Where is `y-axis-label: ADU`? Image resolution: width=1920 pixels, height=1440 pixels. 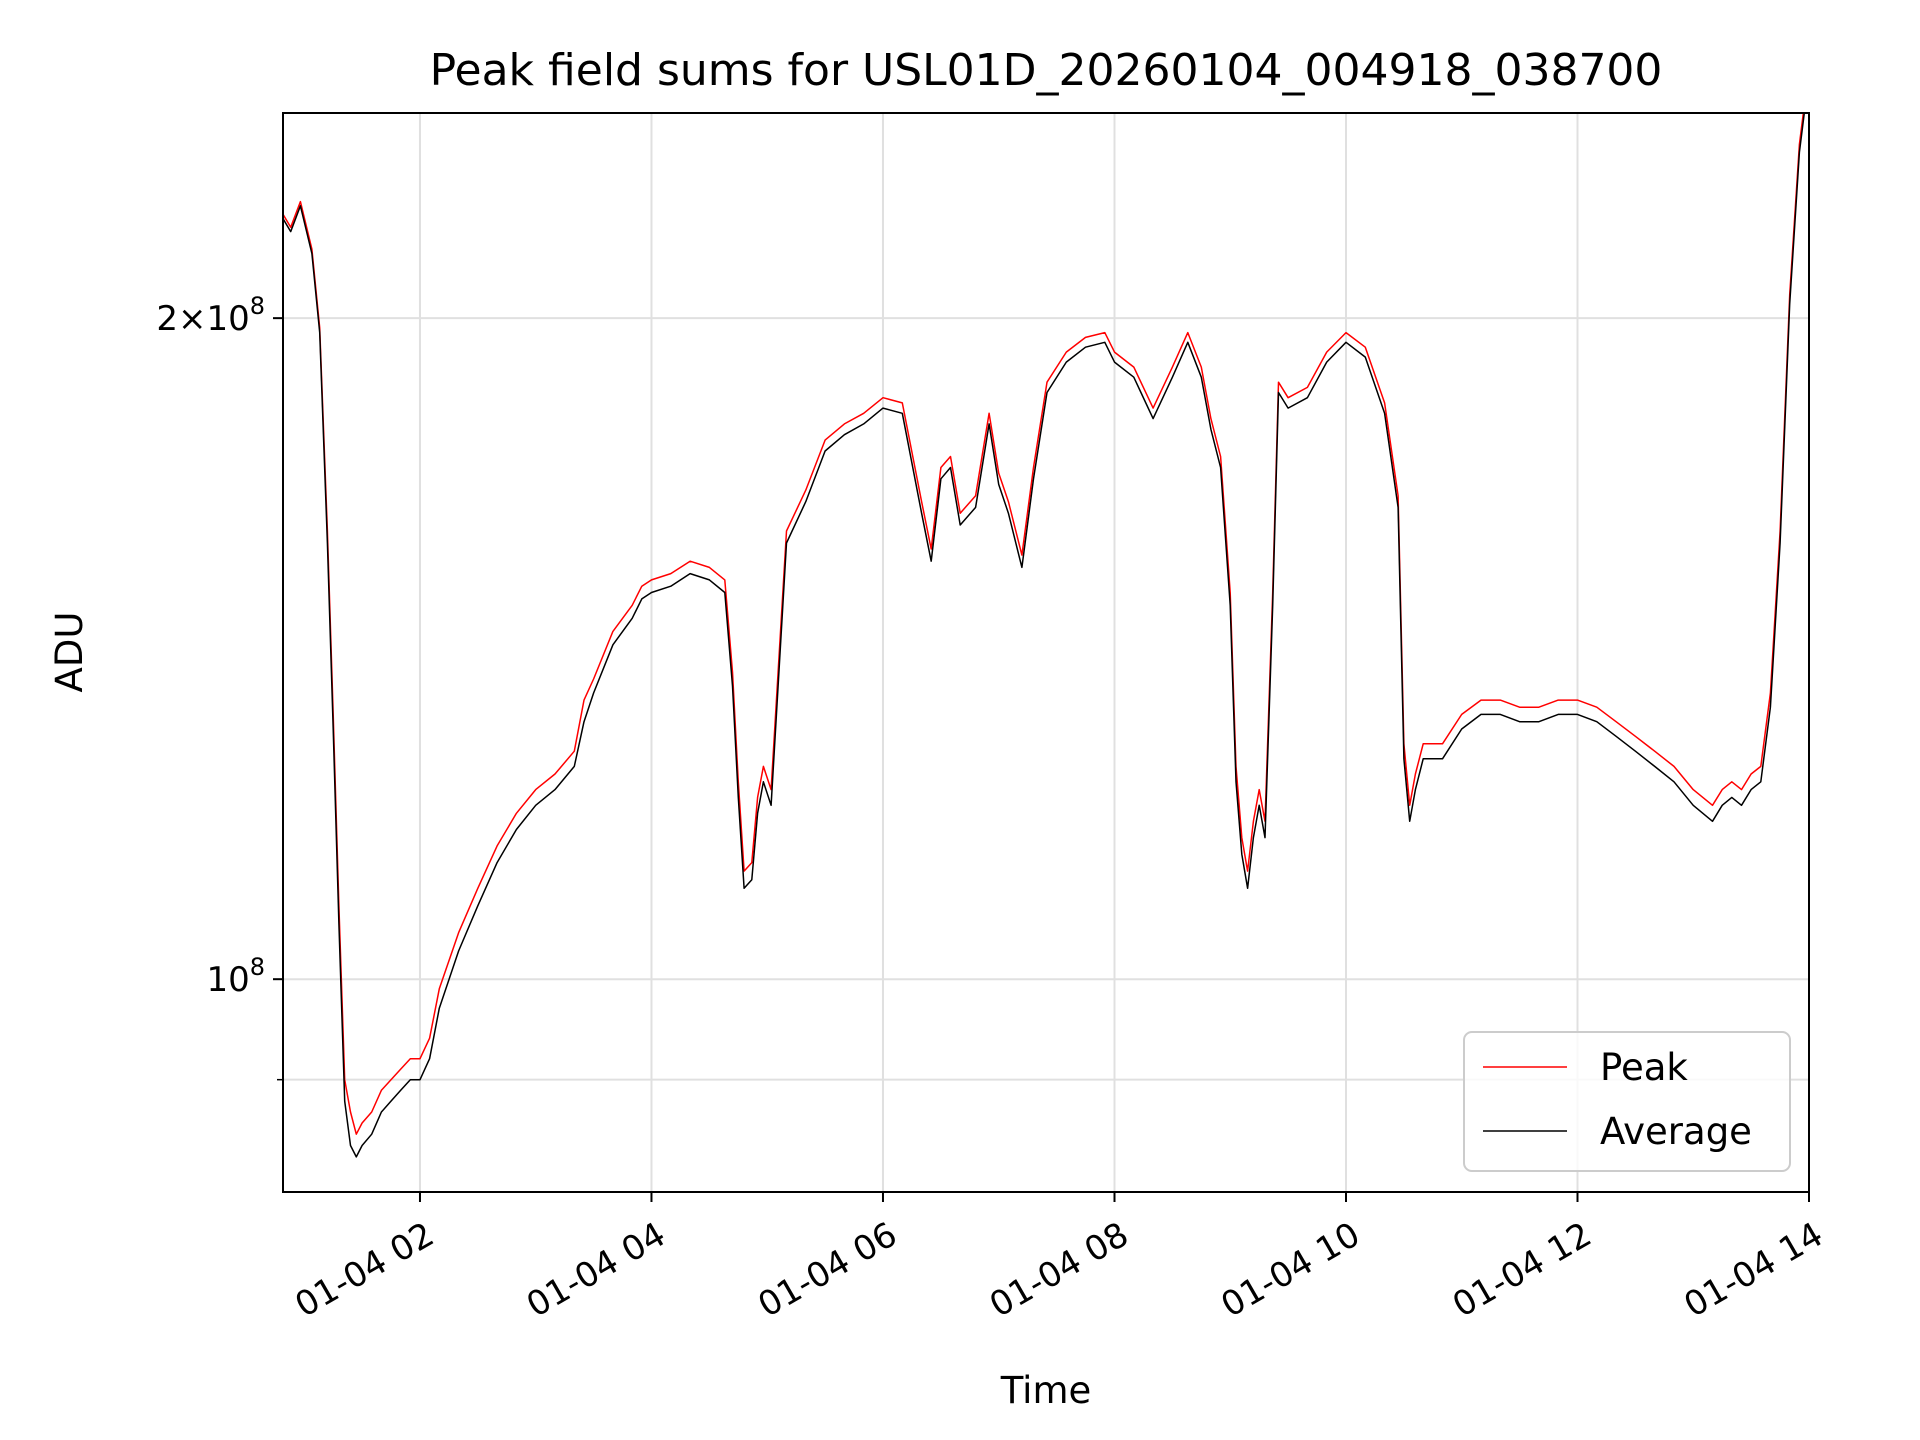
y-axis-label: ADU is located at coordinates (69, 652).